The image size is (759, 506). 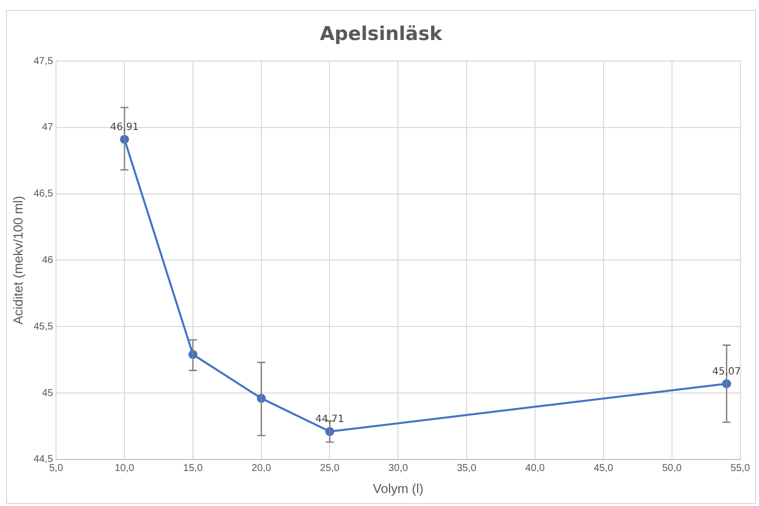 What do you see at coordinates (44, 326) in the screenshot?
I see `y-tick-label: 45,5` at bounding box center [44, 326].